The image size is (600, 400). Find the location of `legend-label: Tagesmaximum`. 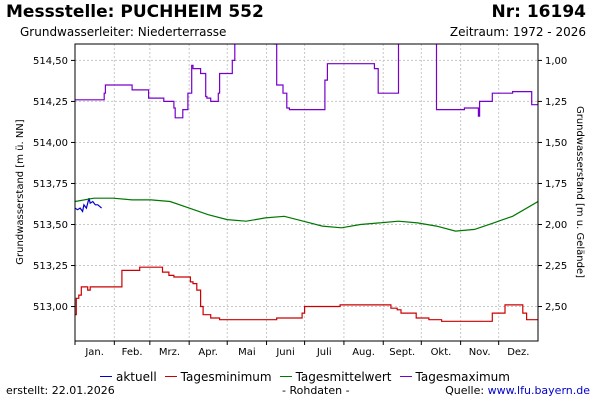

legend-label: Tagesmaximum is located at coordinates (462, 376).